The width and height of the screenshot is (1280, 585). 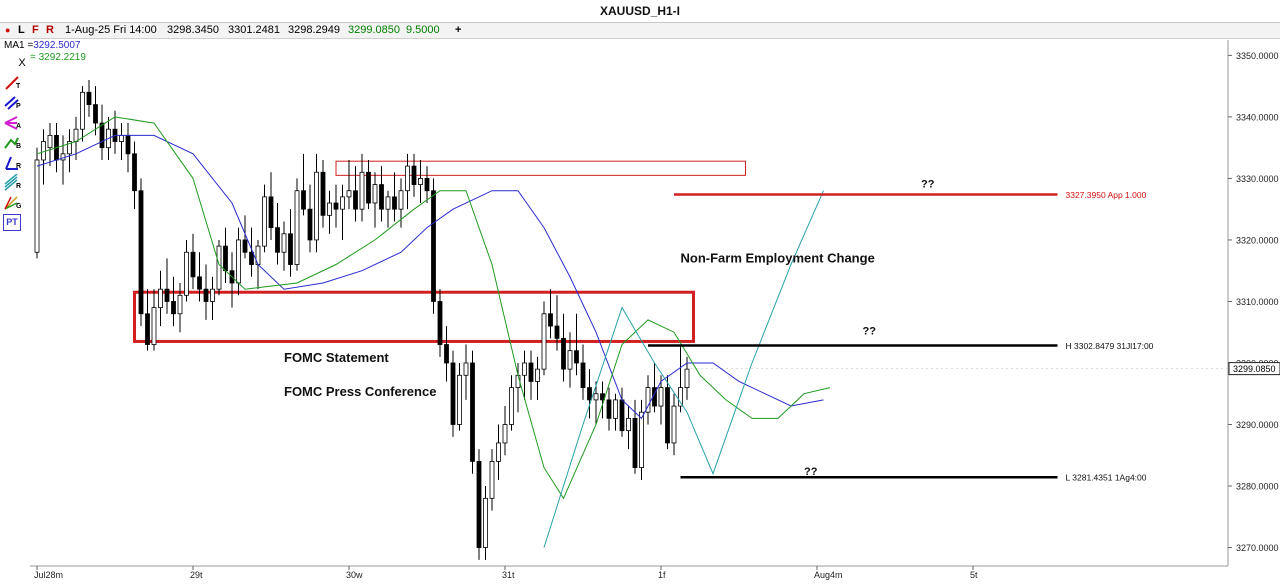 What do you see at coordinates (50, 30) in the screenshot?
I see `mode-button-r: R` at bounding box center [50, 30].